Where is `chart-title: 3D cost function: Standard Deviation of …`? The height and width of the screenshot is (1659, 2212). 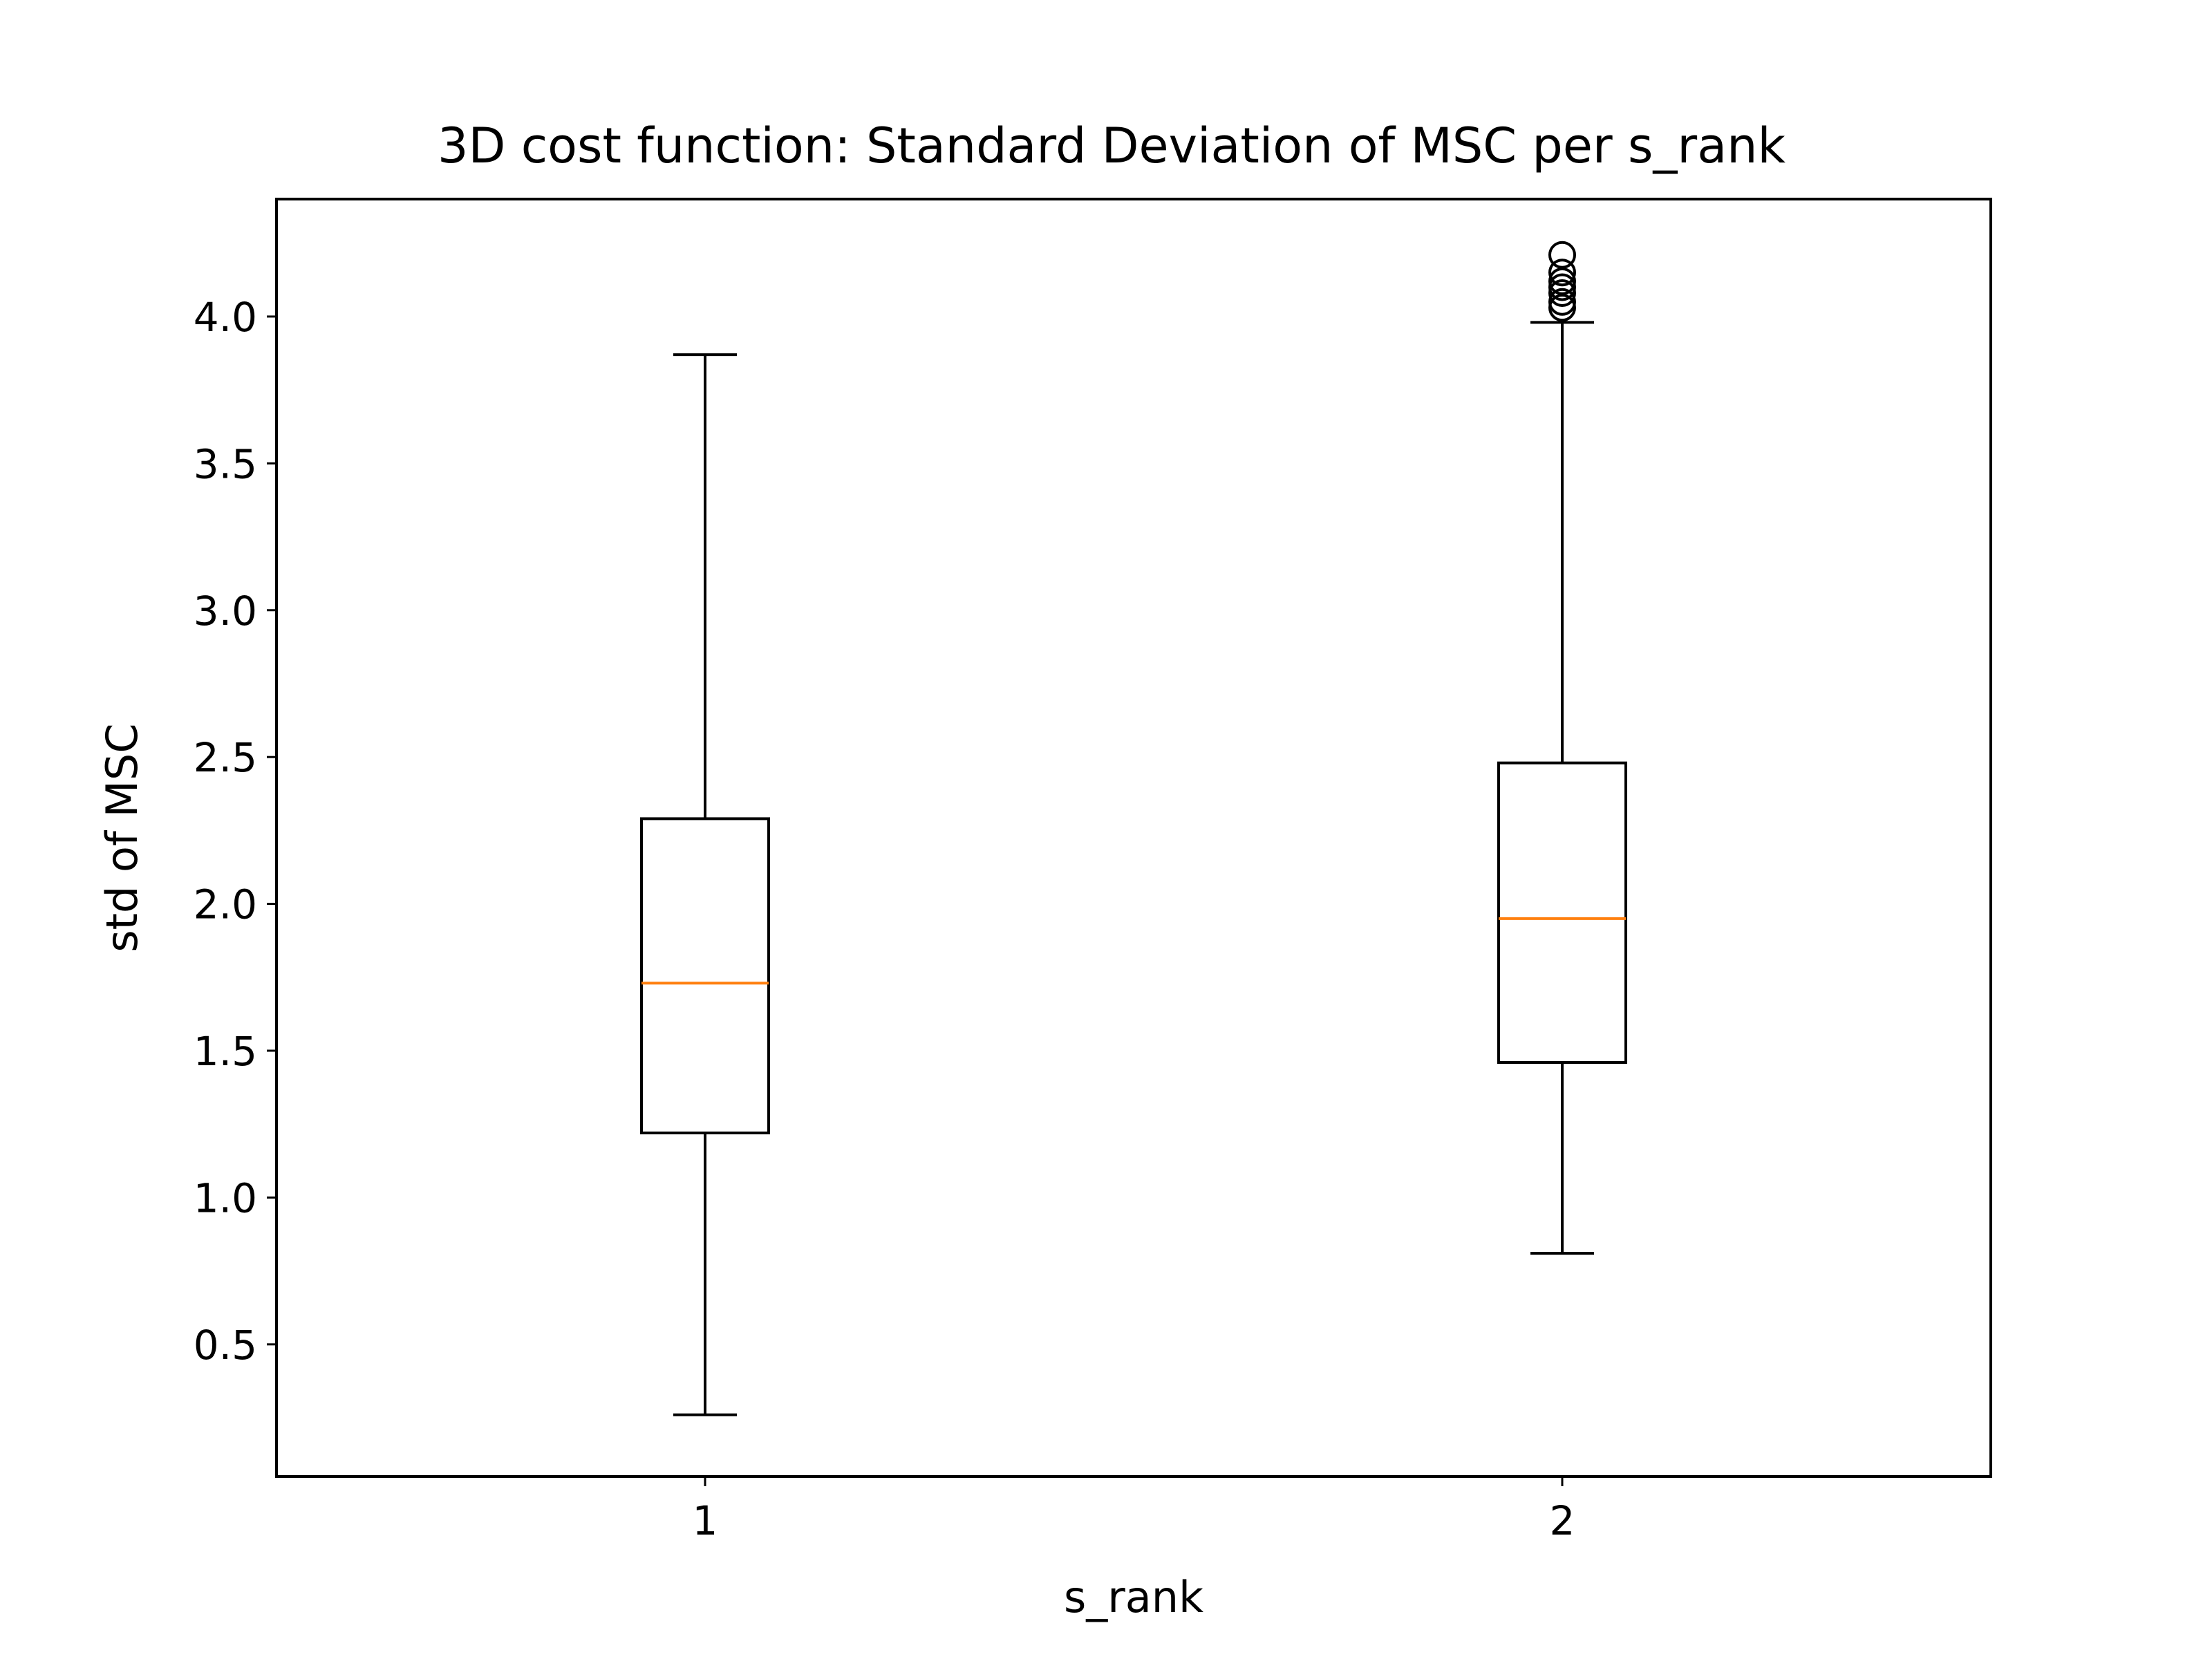 chart-title: 3D cost function: Standard Deviation of … is located at coordinates (1111, 146).